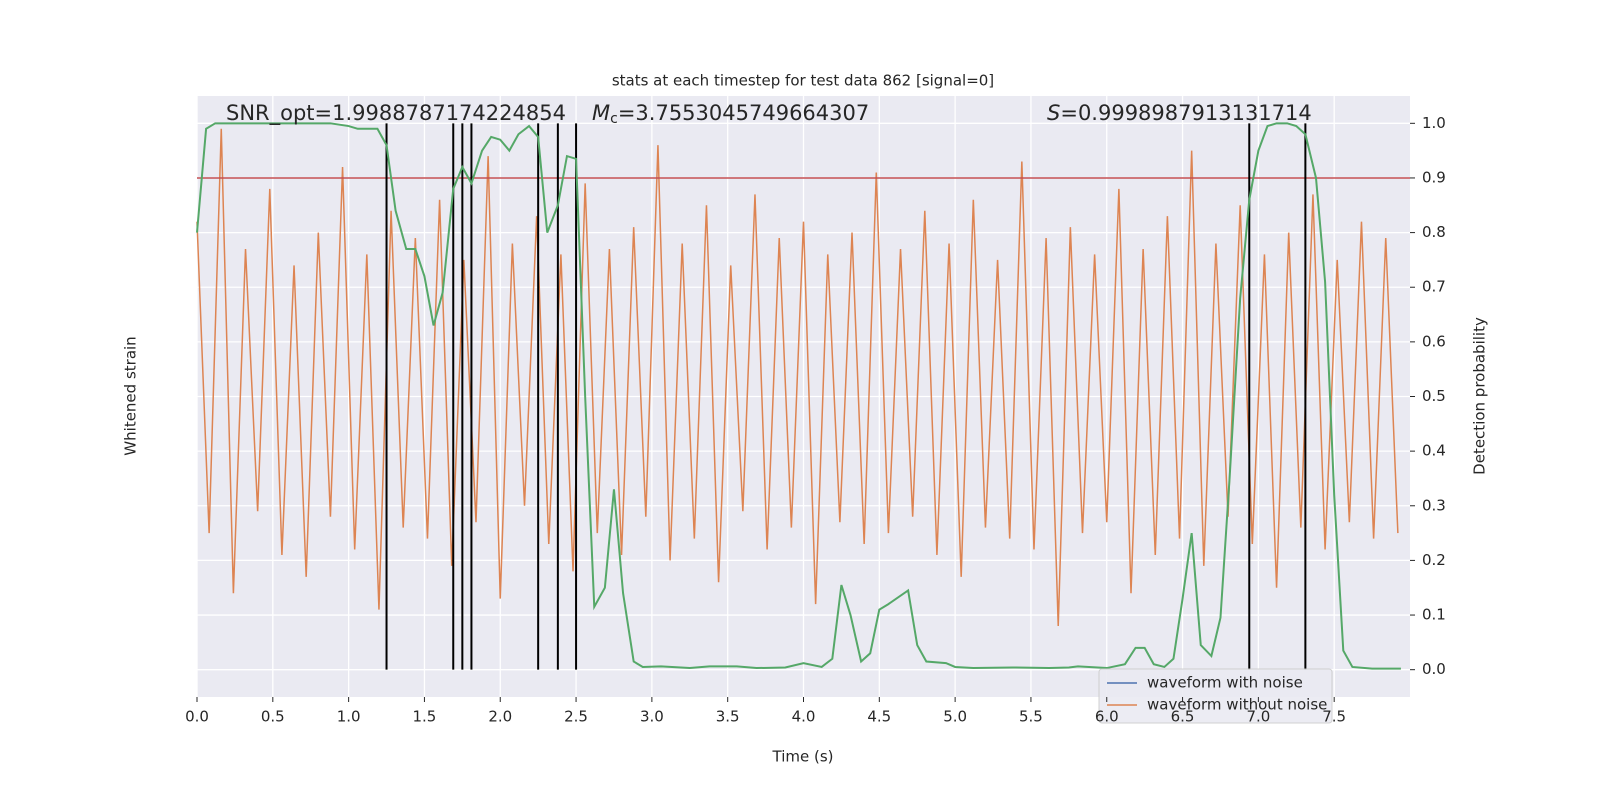 This screenshot has width=1600, height=804. What do you see at coordinates (1053, 113) in the screenshot?
I see `s-symbol: S` at bounding box center [1053, 113].